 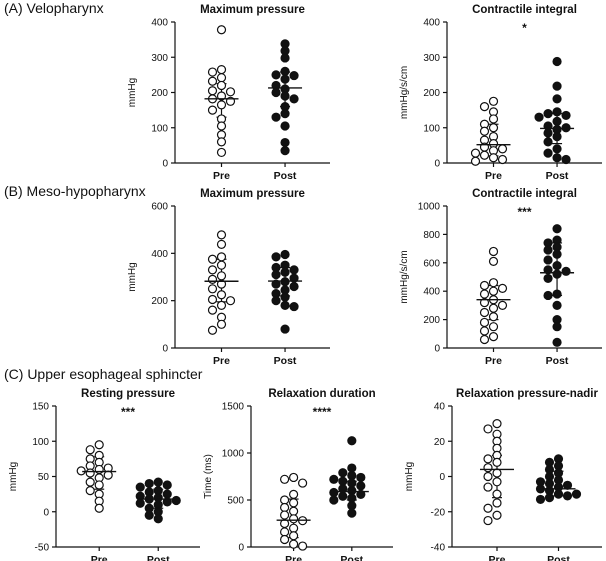 I want to click on y-tick-label: 400, so click(x=431, y=23).